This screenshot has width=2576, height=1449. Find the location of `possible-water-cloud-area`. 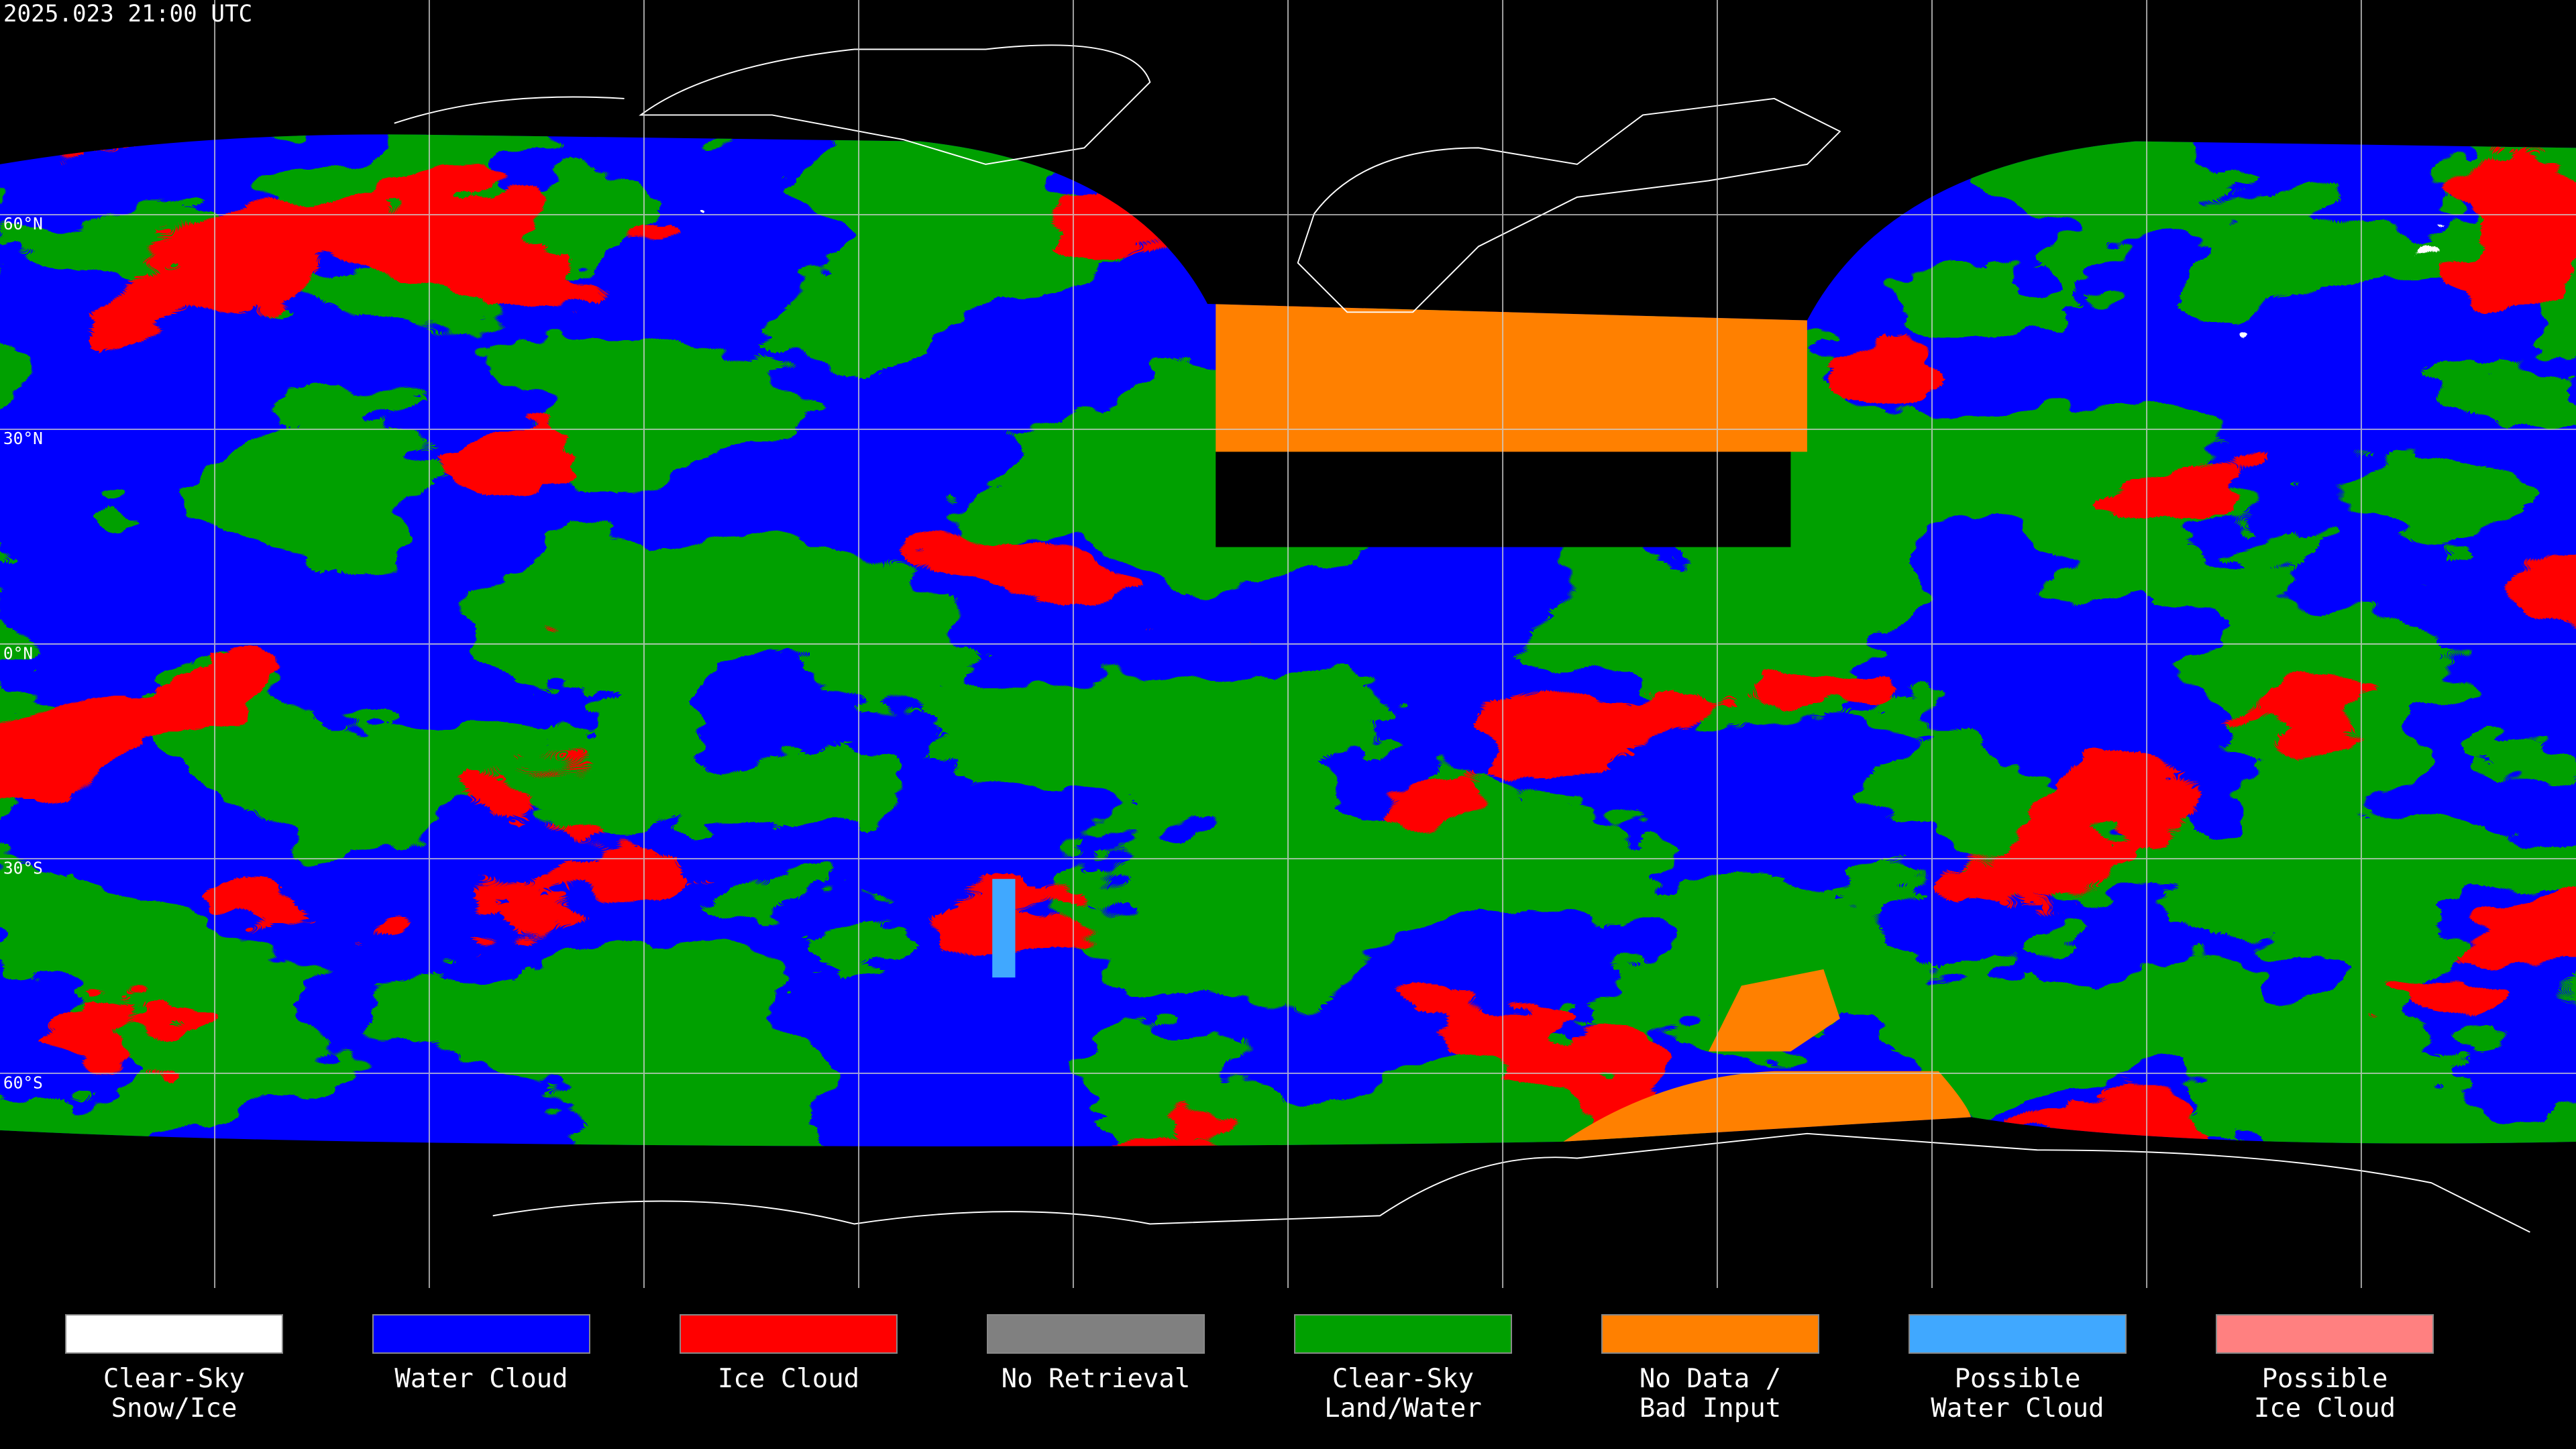

possible-water-cloud-area is located at coordinates (1004, 928).